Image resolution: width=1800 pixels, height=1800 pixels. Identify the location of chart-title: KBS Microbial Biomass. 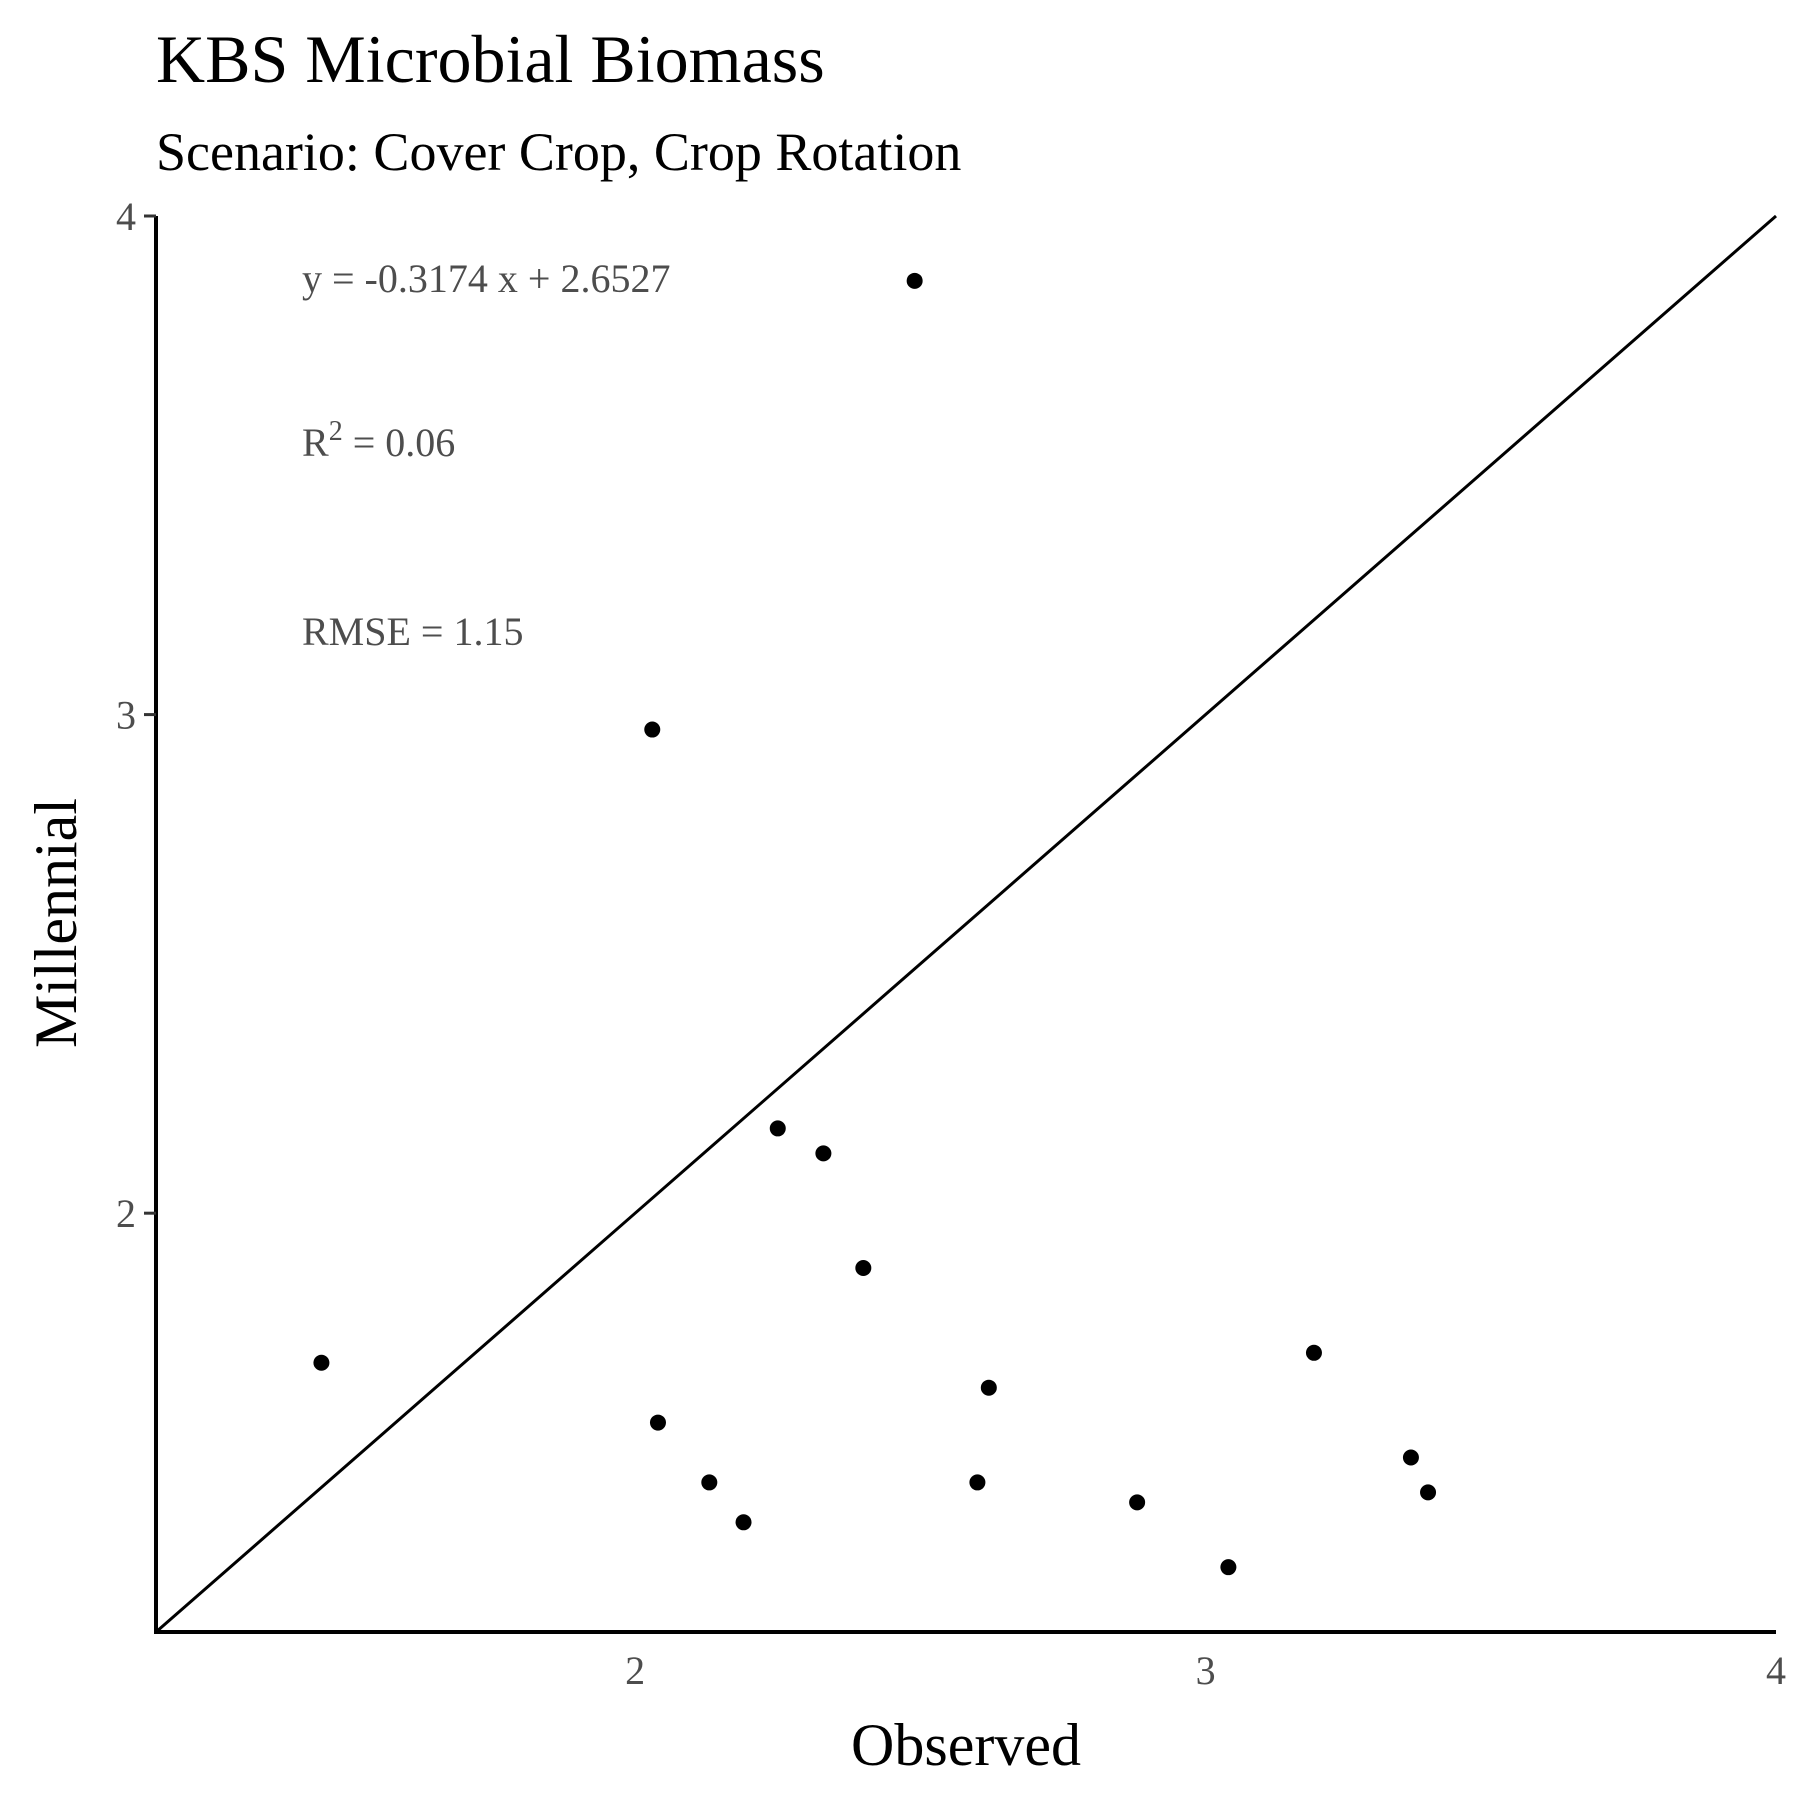
(490, 59).